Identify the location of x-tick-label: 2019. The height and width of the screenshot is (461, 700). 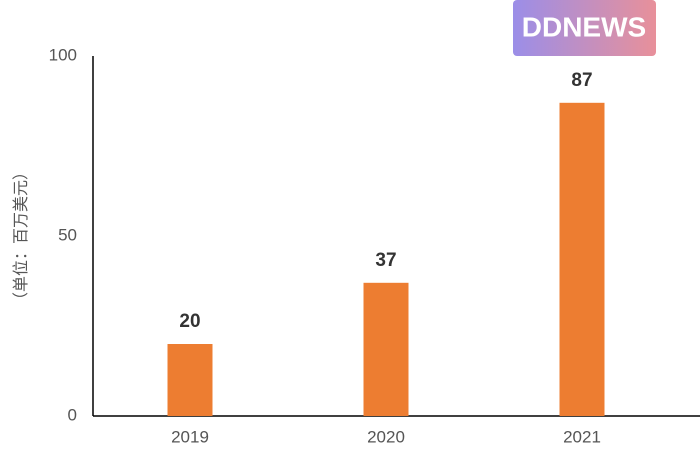
(190, 436).